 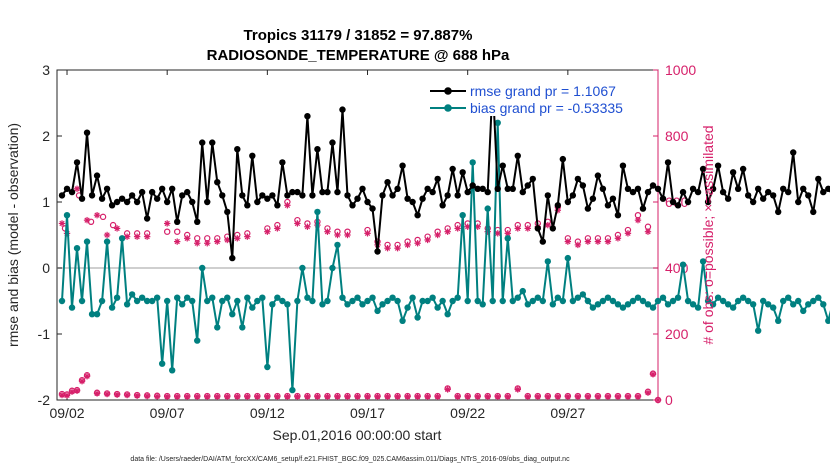 I want to click on y-left-tick-label: 1, so click(x=46, y=202).